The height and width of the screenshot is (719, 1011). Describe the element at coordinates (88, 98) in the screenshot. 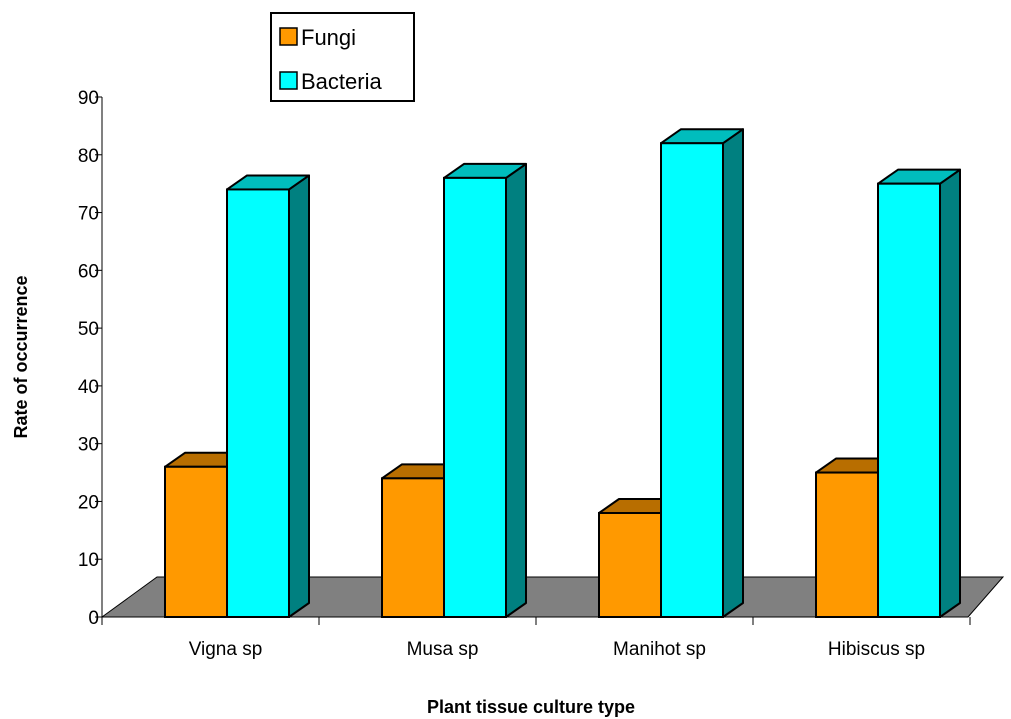

I see `y-tick-label: 90` at that location.